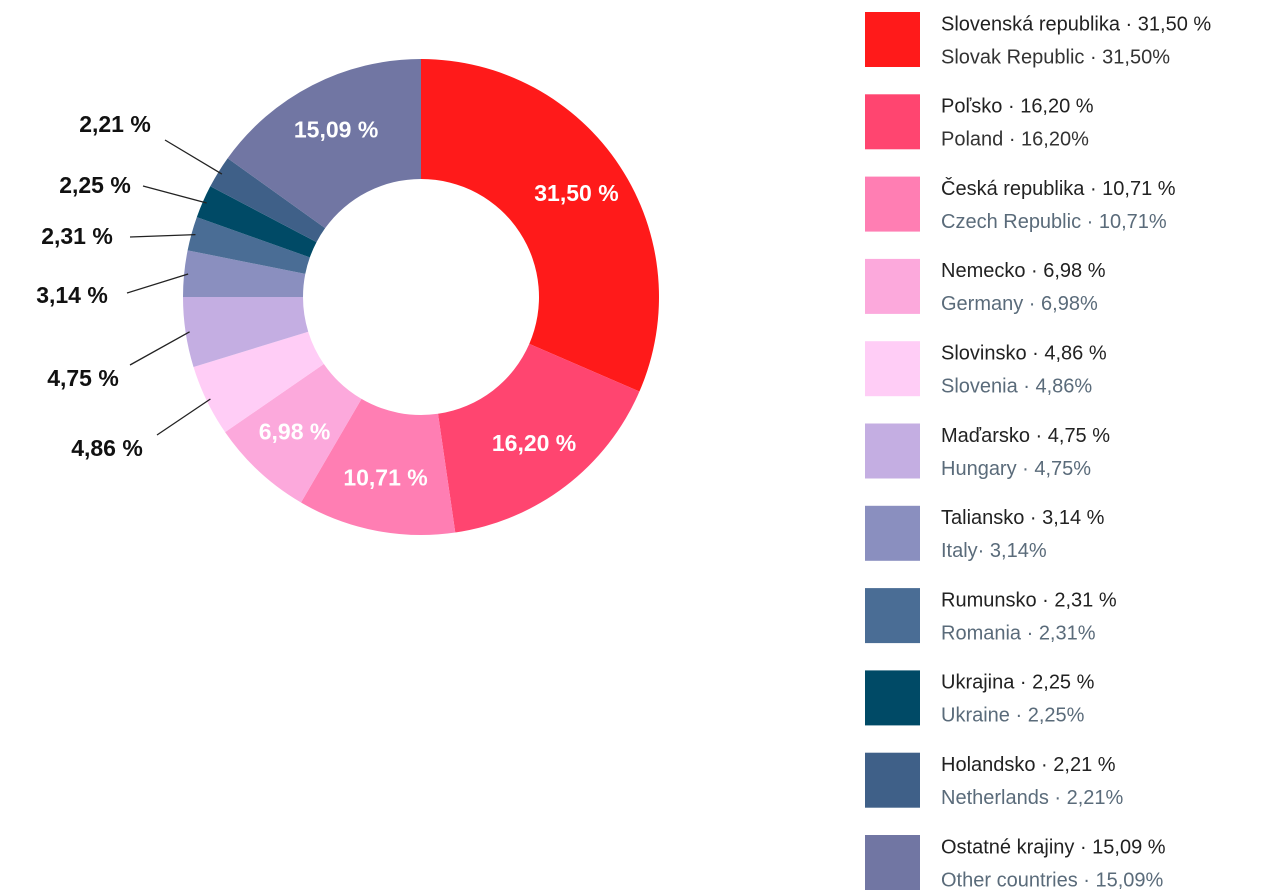 This screenshot has height=891, width=1281. Describe the element at coordinates (115, 124) in the screenshot. I see `slice-label: 2,21 %` at that location.